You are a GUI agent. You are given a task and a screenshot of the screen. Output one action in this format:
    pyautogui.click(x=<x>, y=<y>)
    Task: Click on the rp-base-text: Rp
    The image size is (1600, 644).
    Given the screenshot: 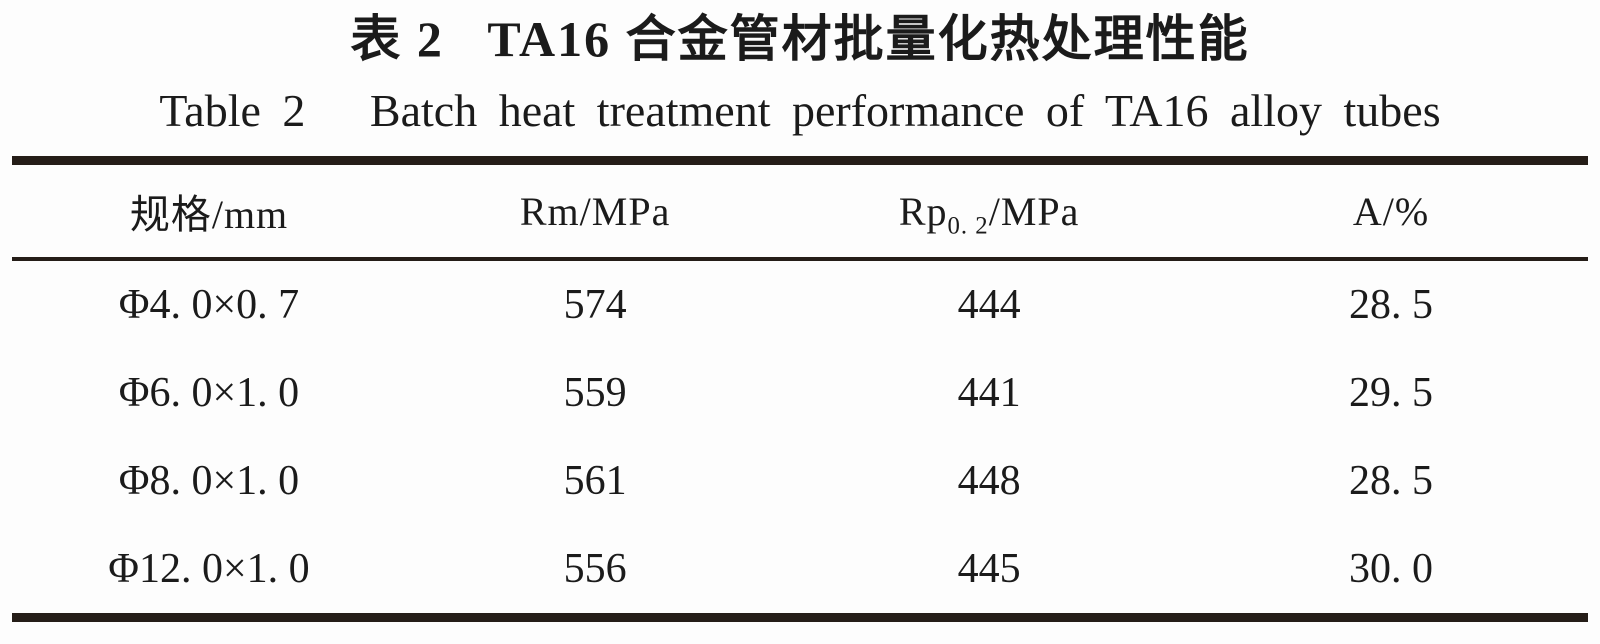 What is the action you would take?
    pyautogui.click(x=923, y=211)
    